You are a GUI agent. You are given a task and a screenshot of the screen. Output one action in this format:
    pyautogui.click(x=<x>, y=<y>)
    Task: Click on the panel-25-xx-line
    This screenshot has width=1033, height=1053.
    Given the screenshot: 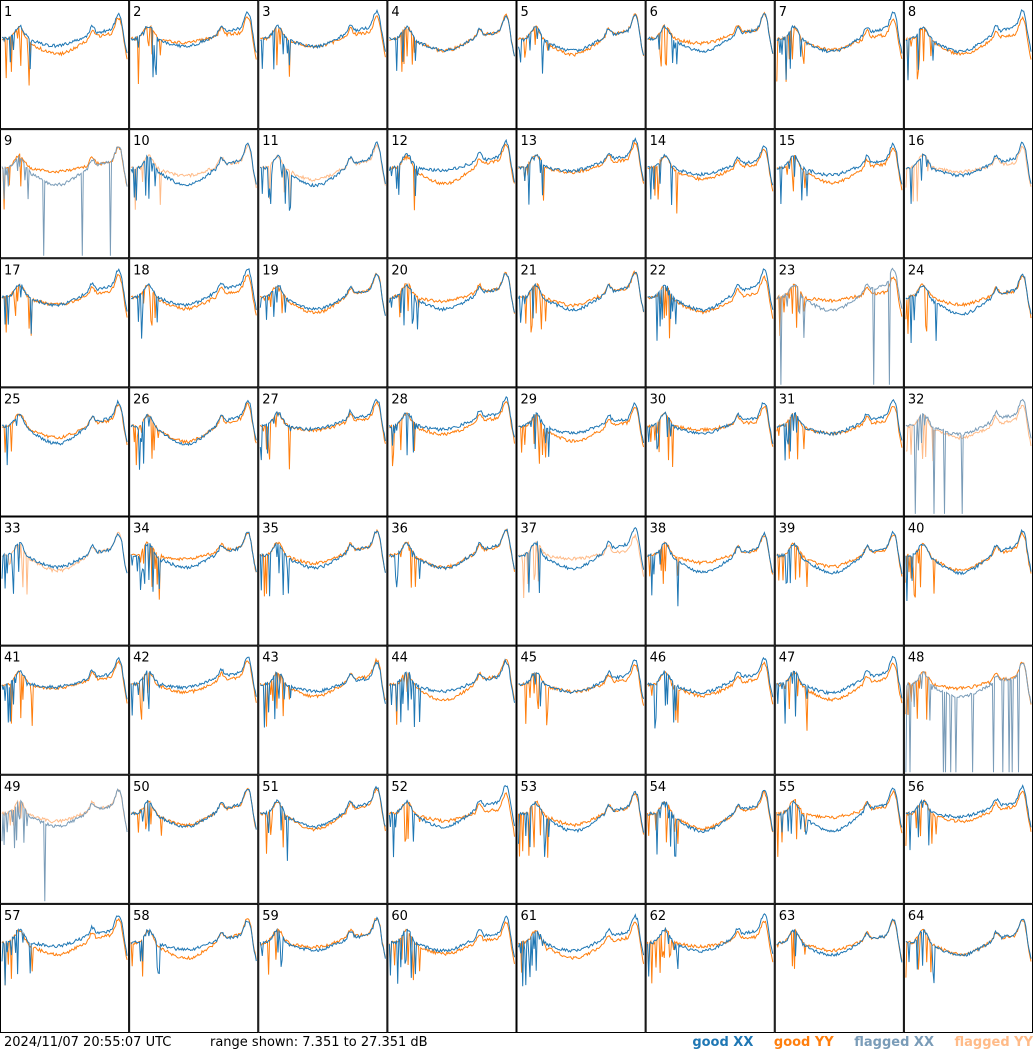 What is the action you would take?
    pyautogui.click(x=64, y=432)
    